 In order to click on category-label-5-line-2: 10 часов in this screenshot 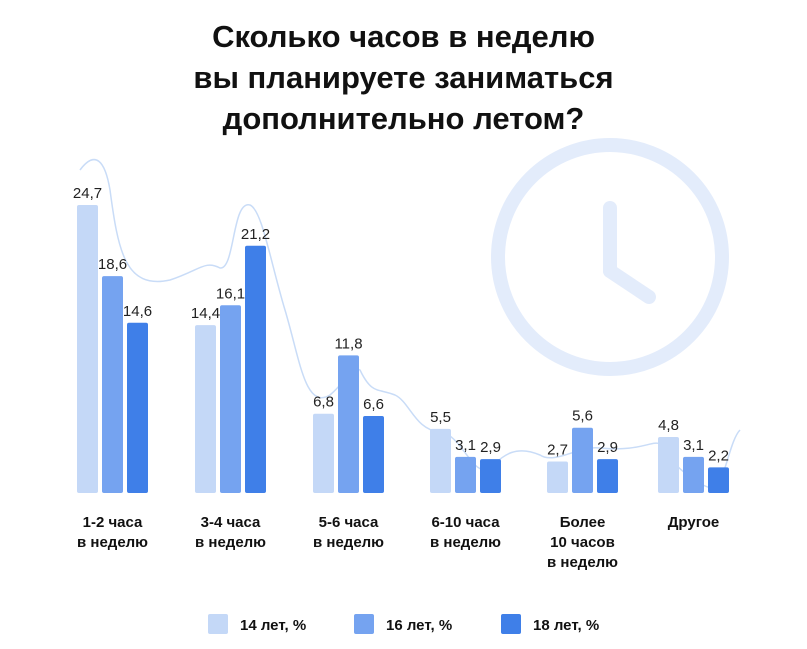, I will do `click(582, 542)`.